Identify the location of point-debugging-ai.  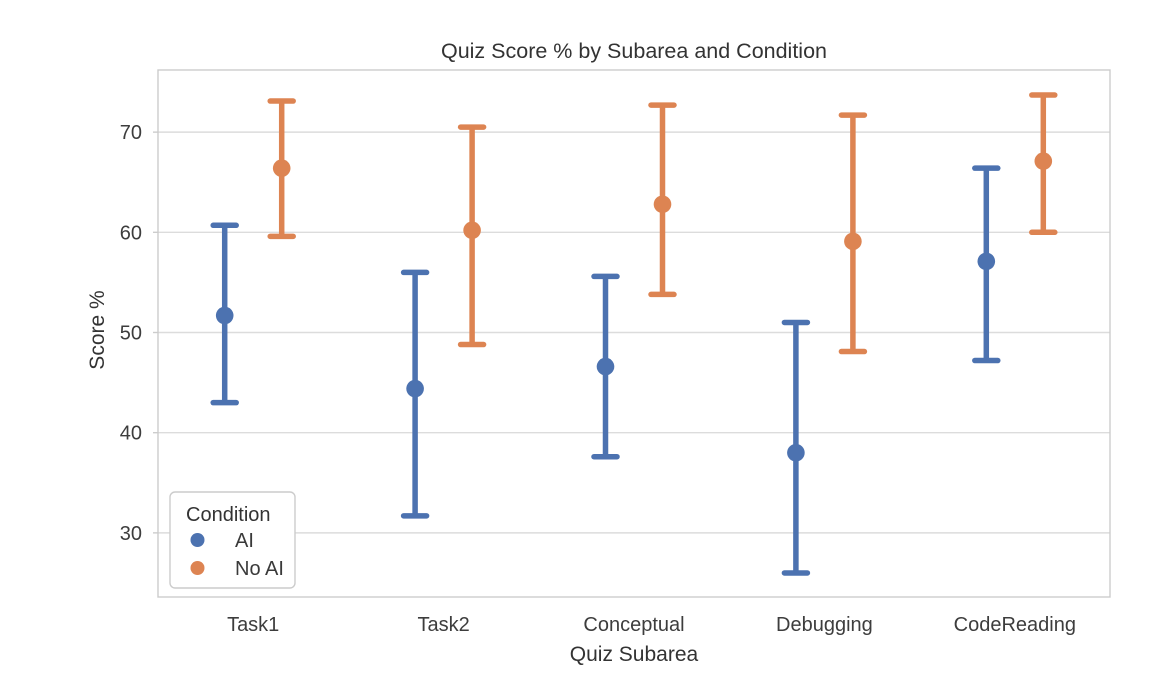
(796, 447).